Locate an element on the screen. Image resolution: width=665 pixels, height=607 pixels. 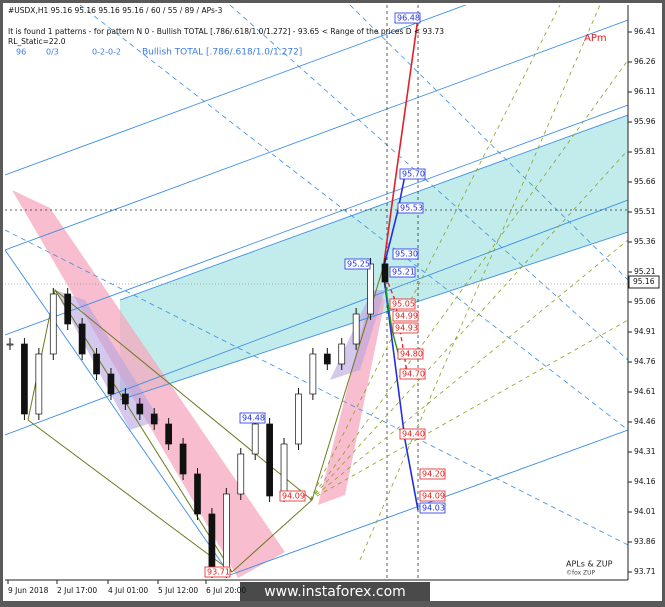
level-label: 95.53 is located at coordinates (411, 208).